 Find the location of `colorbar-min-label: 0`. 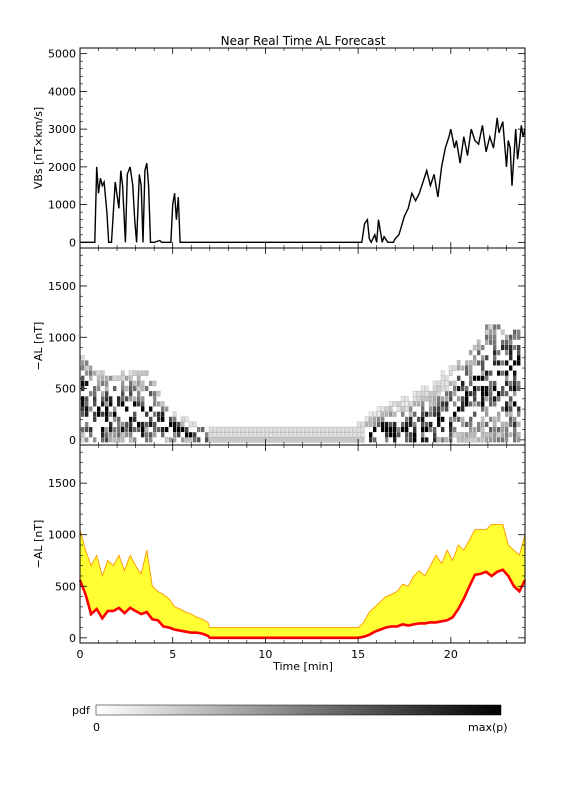

colorbar-min-label: 0 is located at coordinates (96, 727).